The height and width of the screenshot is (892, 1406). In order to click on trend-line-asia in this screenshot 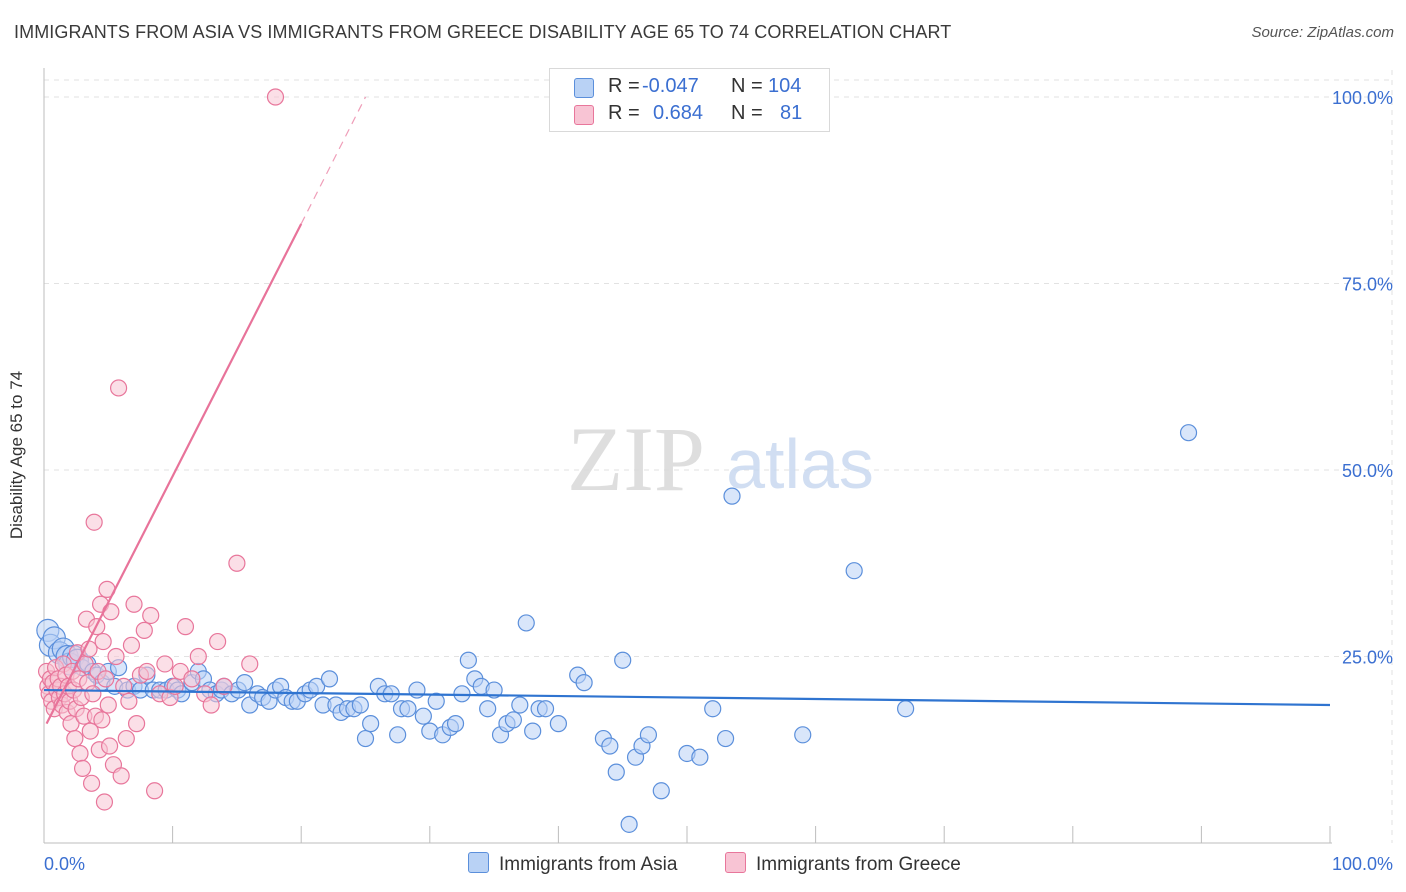, I will do `click(687, 697)`.